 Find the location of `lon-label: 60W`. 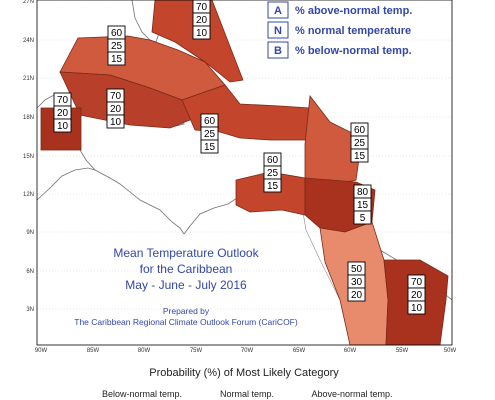

lon-label: 60W is located at coordinates (350, 351).